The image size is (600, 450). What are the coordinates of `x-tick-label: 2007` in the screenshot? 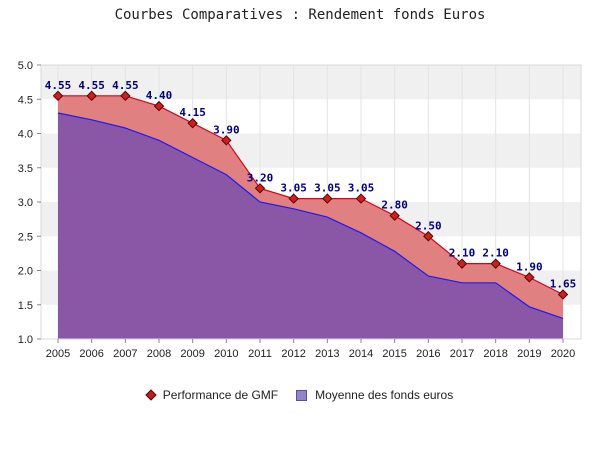 It's located at (125, 354).